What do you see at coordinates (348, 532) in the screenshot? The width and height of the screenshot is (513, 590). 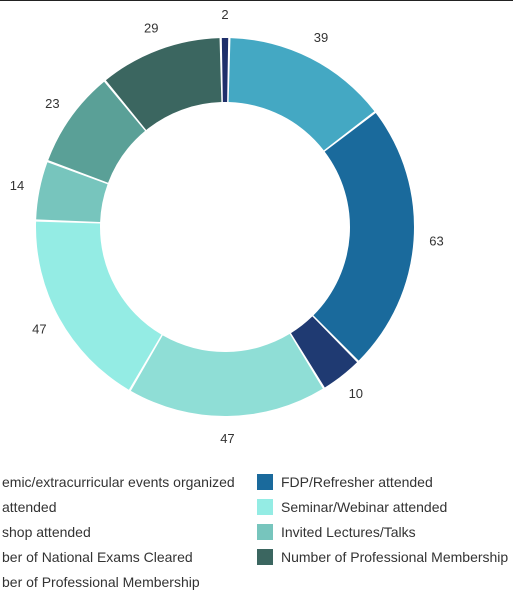 I see `legend-label: Invited Lectures/Talks` at bounding box center [348, 532].